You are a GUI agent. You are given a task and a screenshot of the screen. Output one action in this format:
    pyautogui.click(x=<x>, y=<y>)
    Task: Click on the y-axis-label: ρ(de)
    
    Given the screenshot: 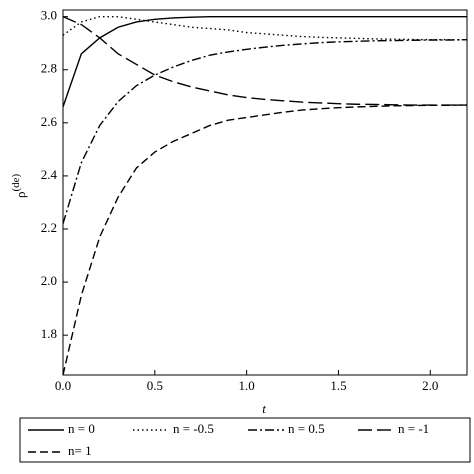 What is the action you would take?
    pyautogui.click(x=19, y=185)
    